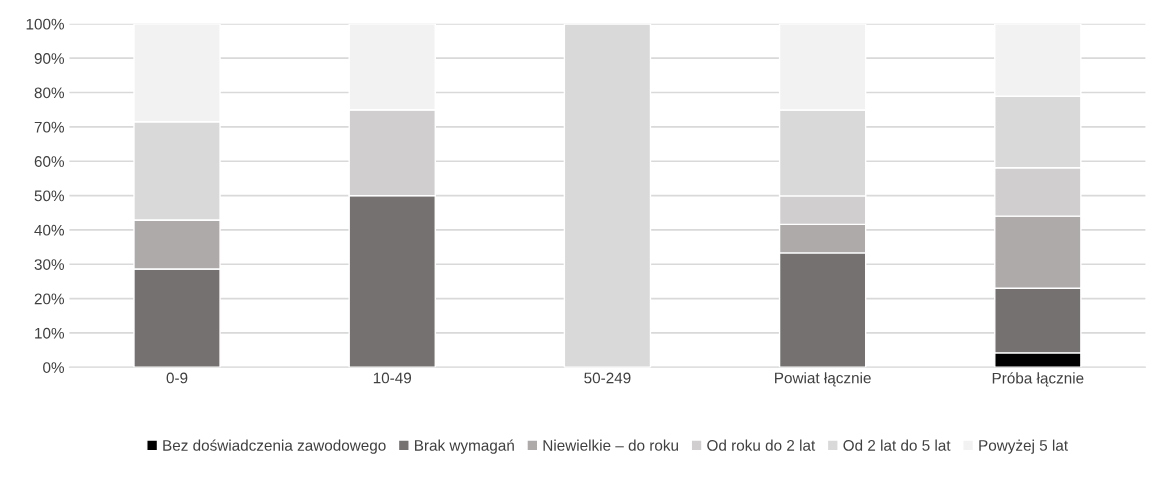  I want to click on legend-label: Niewielkie – do roku, so click(610, 445).